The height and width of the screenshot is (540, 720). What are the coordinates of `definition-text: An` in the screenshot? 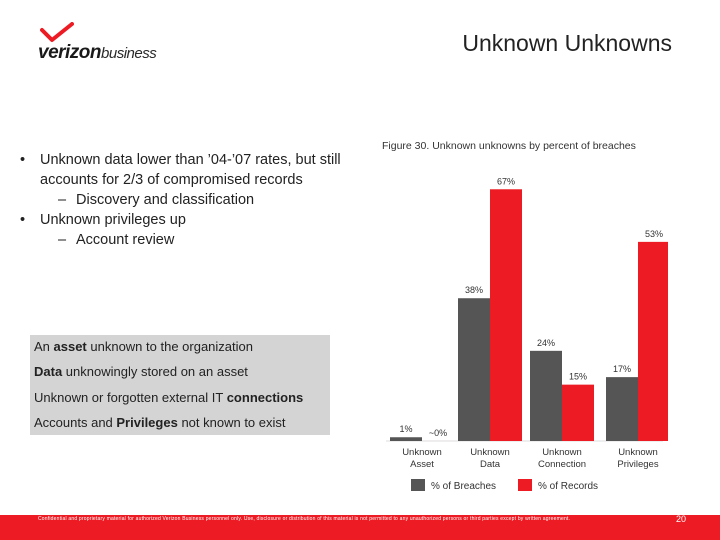 It's located at (44, 346).